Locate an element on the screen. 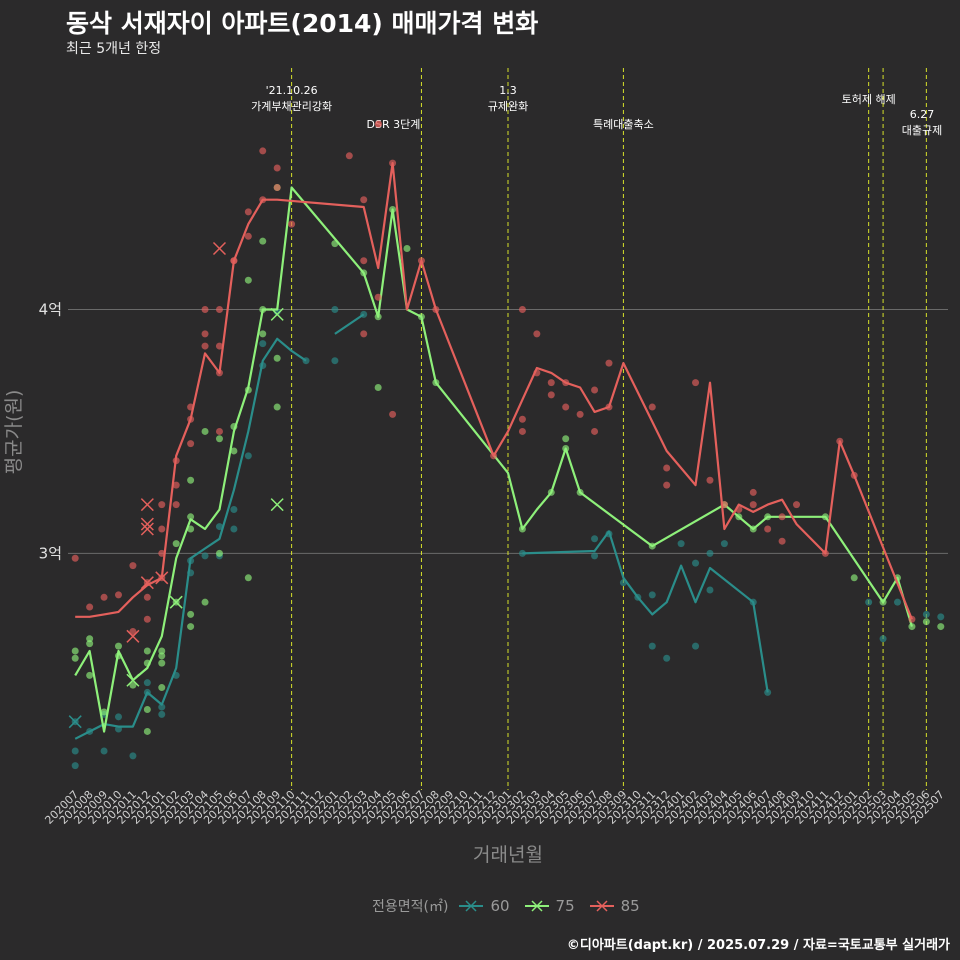 Image resolution: width=960 pixels, height=960 pixels. legend-label-60: 60 is located at coordinates (500, 906).